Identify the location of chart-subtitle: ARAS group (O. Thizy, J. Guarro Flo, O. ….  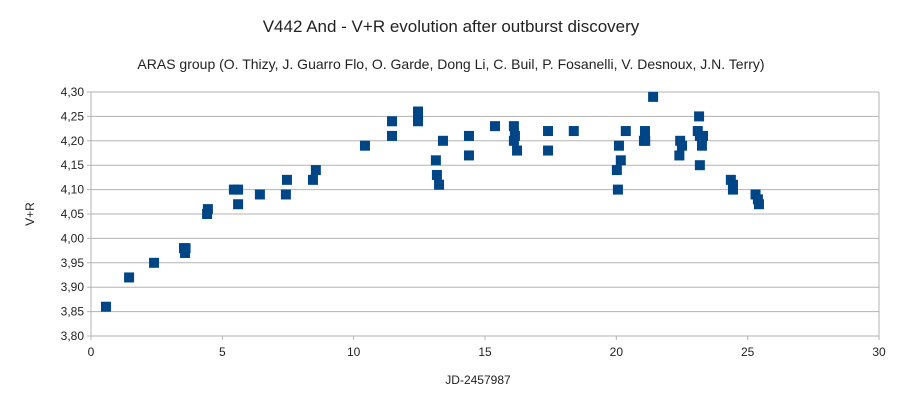
(450, 64).